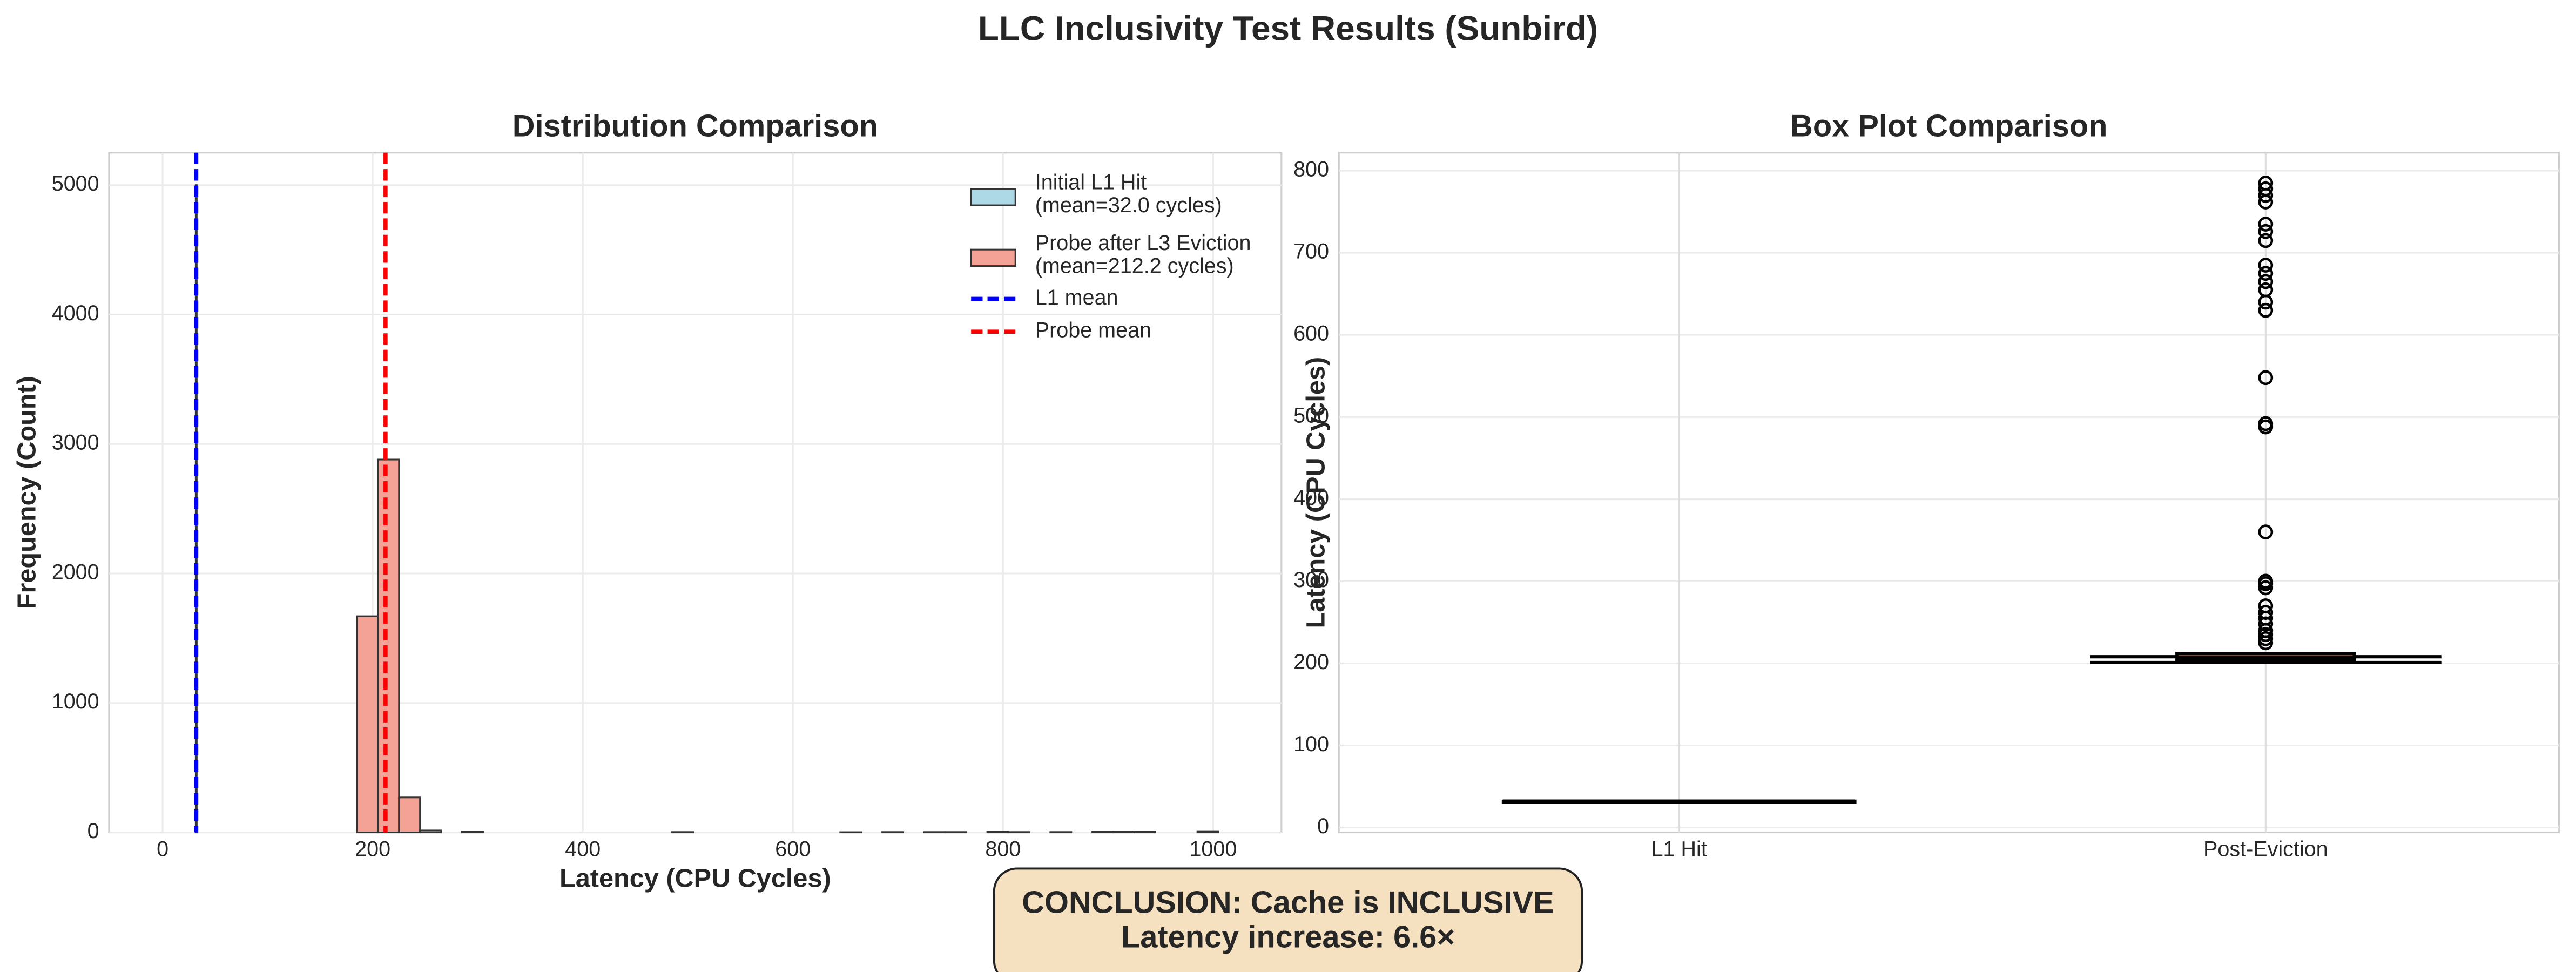 This screenshot has height=972, width=2576. What do you see at coordinates (1003, 849) in the screenshot?
I see `x-tick-label: 800` at bounding box center [1003, 849].